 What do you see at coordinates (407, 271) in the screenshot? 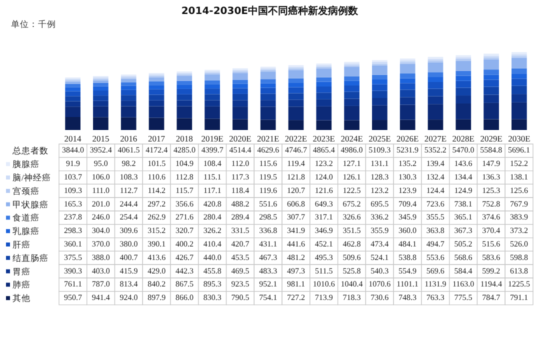
I see `data-label: 554.9` at bounding box center [407, 271].